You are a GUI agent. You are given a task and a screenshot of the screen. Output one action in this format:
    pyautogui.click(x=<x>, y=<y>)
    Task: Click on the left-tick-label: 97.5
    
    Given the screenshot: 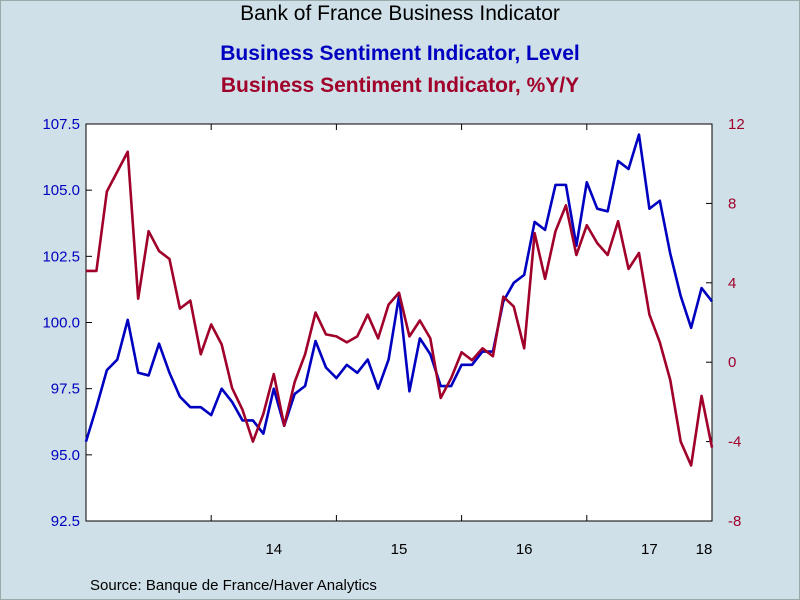 What is the action you would take?
    pyautogui.click(x=65, y=389)
    